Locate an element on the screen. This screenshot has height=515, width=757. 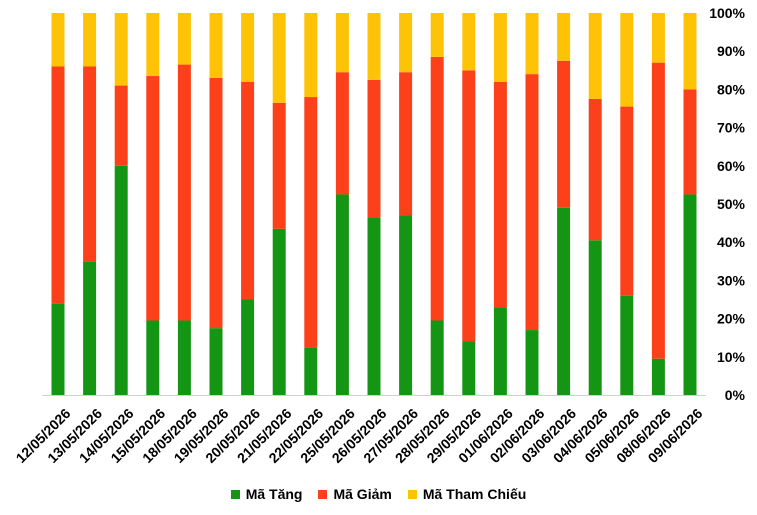
y-axis: 0% 10% 20% 30% 40% 50% 60% 70% 80% 90% 100% is located at coordinates (727, 204).